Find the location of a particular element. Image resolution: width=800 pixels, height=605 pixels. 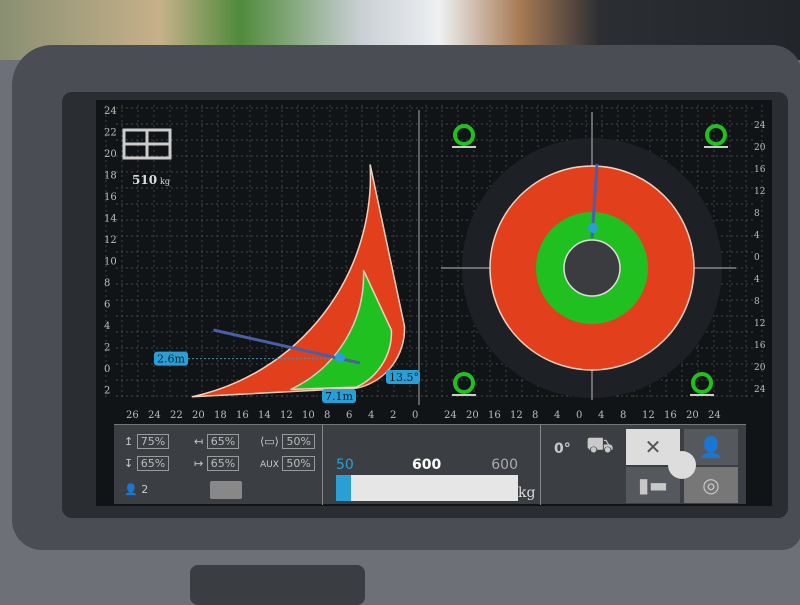

radius-label-box is located at coordinates (339, 396).